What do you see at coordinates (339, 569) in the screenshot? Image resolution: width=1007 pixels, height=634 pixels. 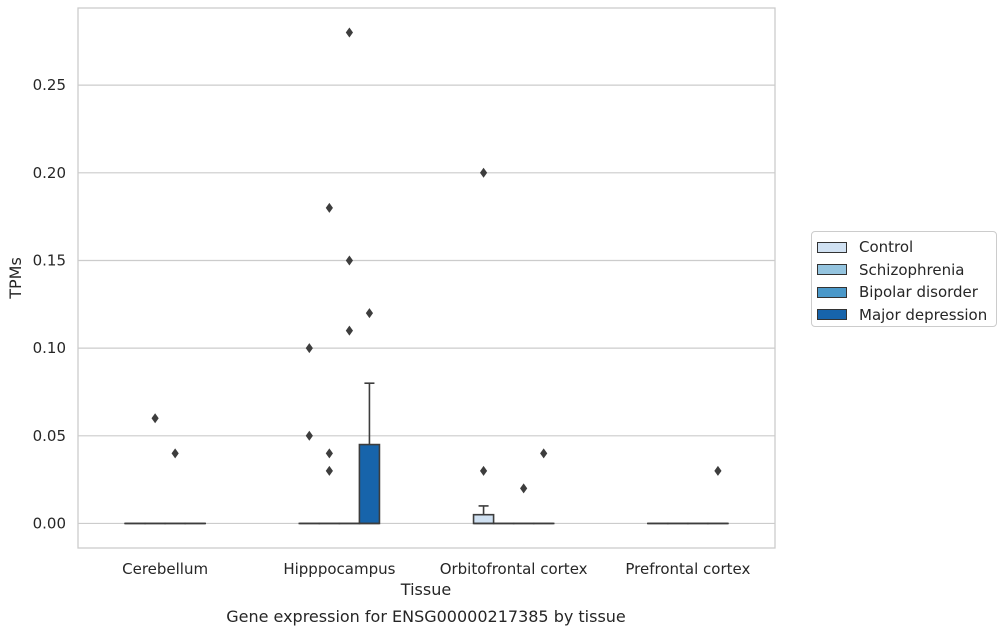 I see `x-tick-label: Hipppocampus` at bounding box center [339, 569].